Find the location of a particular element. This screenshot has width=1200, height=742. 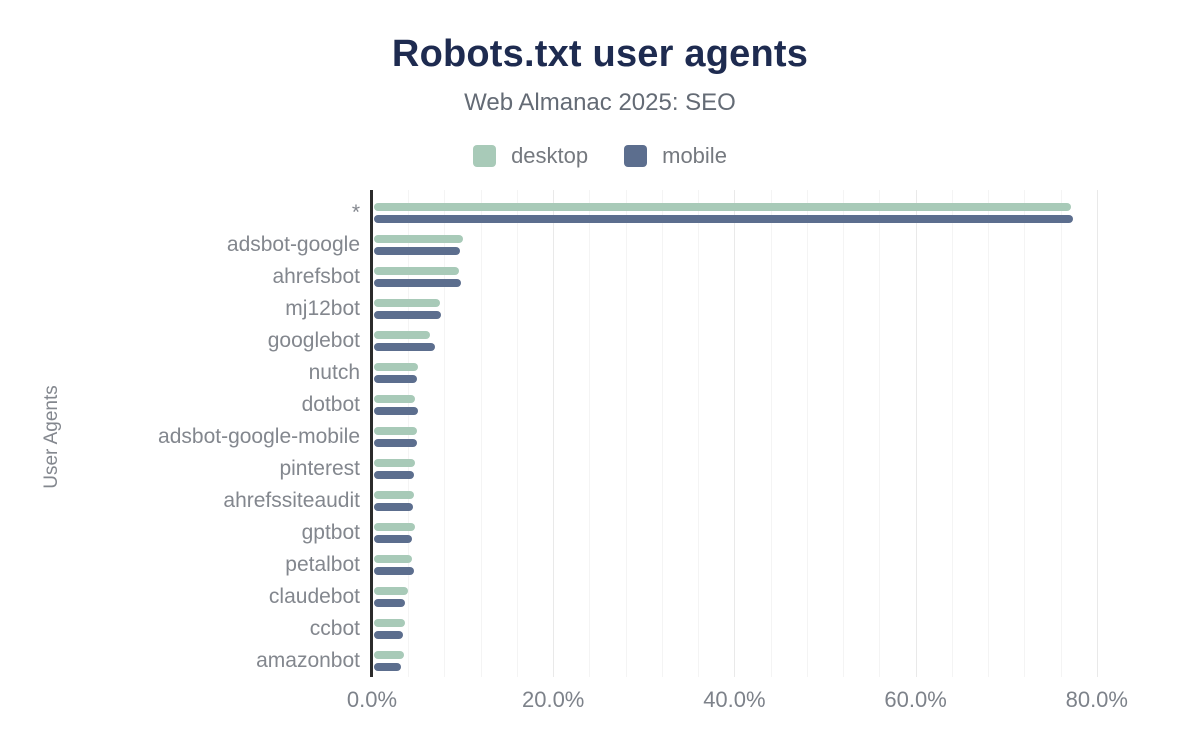

bar-mobile-googlebot is located at coordinates (404, 347).